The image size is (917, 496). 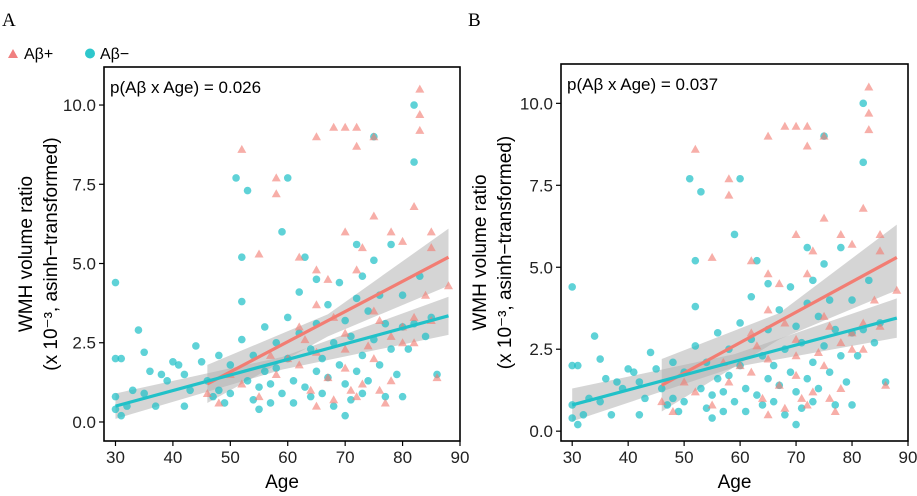 What do you see at coordinates (282, 482) in the screenshot?
I see `x-axis-label: Age` at bounding box center [282, 482].